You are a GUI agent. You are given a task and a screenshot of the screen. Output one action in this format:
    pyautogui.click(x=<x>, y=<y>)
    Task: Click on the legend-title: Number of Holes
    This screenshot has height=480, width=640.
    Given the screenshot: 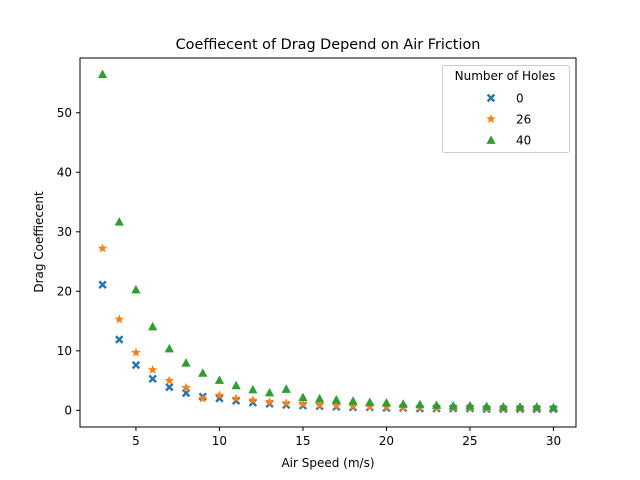 What is the action you would take?
    pyautogui.click(x=505, y=76)
    